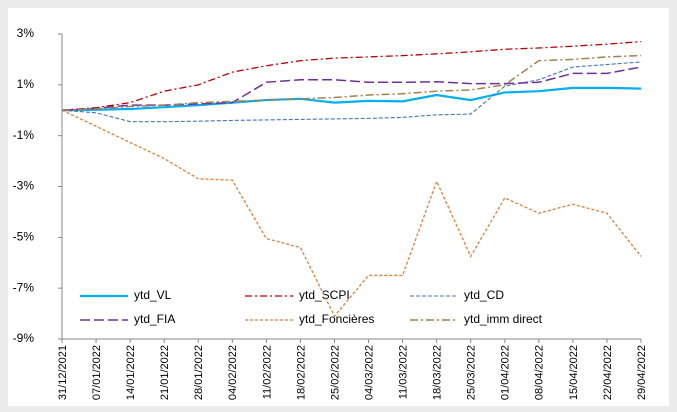 This screenshot has width=677, height=412. What do you see at coordinates (153, 295) in the screenshot?
I see `legend-label: ytd_VL` at bounding box center [153, 295].